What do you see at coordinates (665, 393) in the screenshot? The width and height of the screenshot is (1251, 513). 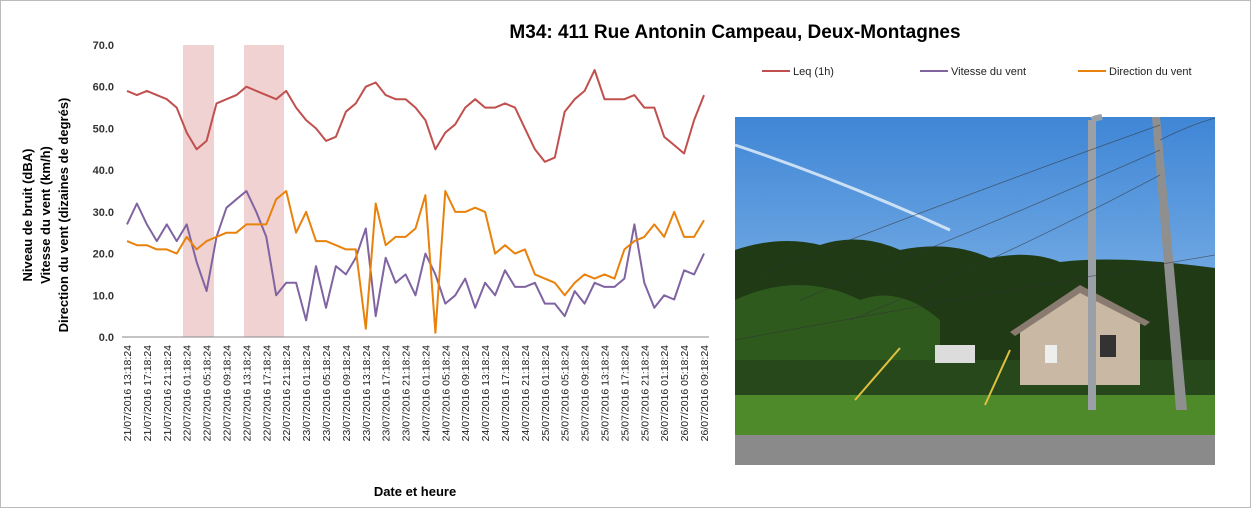 I see `x-tick-label: 26/07/2016 01:18:24` at bounding box center [665, 393].